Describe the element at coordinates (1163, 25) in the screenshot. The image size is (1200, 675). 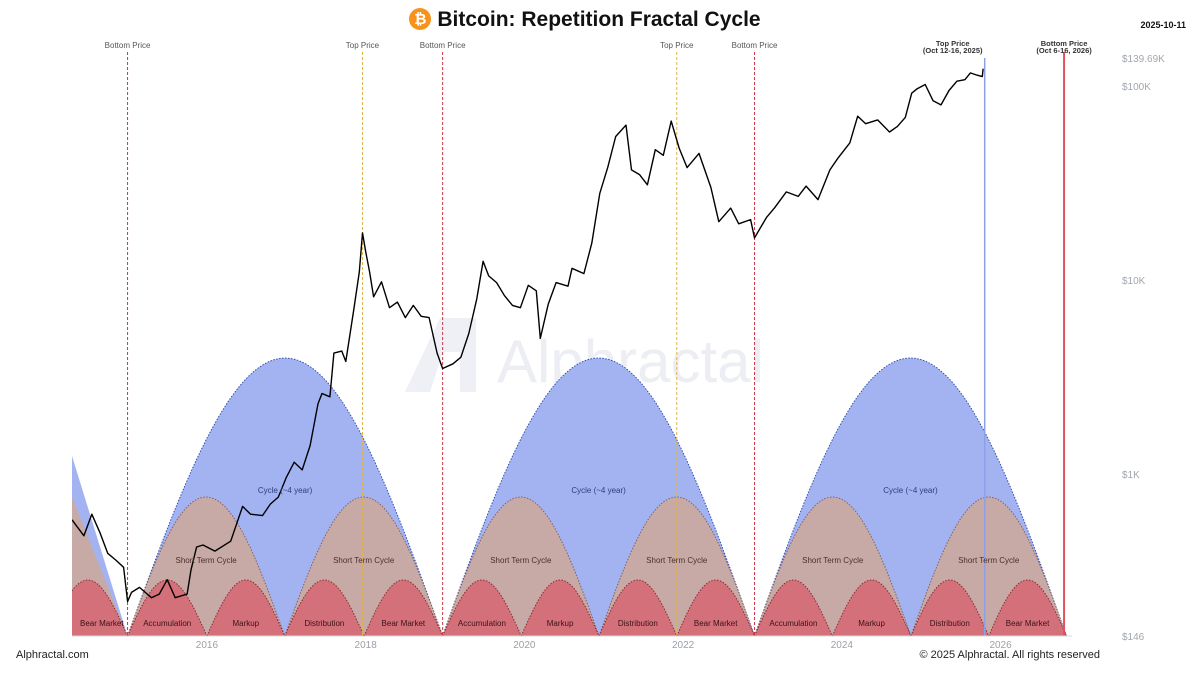
I see `chart-date: 2025-10-11` at that location.